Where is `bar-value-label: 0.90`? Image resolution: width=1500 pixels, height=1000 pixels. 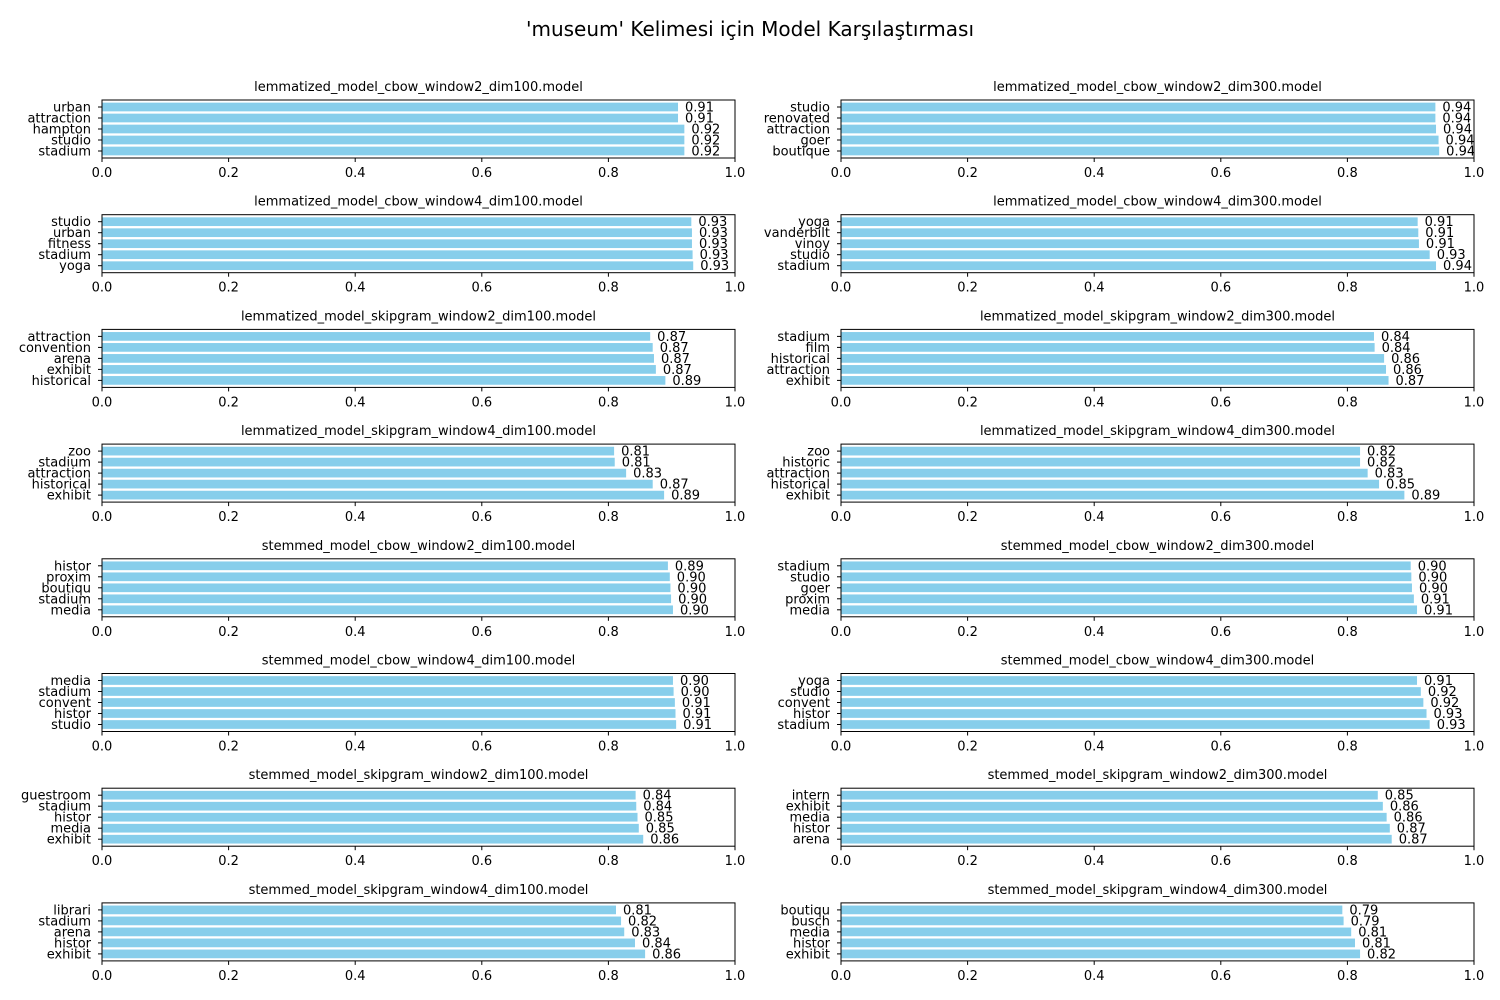
bar-value-label: 0.90 is located at coordinates (1432, 577).